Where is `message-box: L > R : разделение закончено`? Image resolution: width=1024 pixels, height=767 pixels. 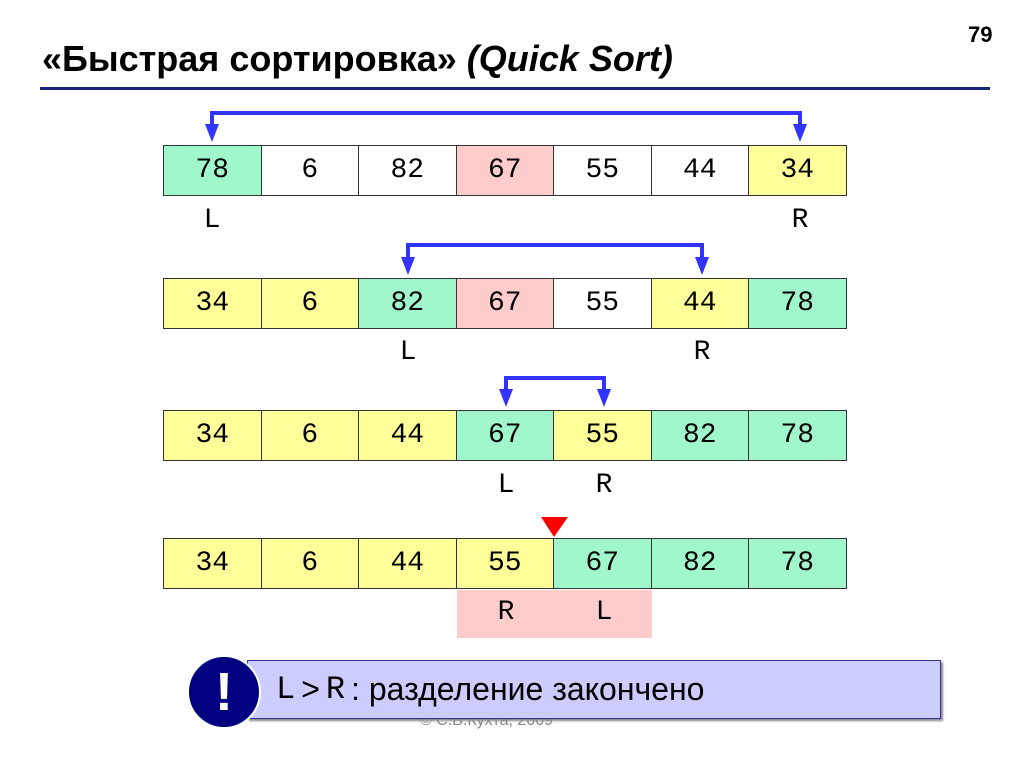
message-box: L > R : разделение закончено is located at coordinates (594, 689).